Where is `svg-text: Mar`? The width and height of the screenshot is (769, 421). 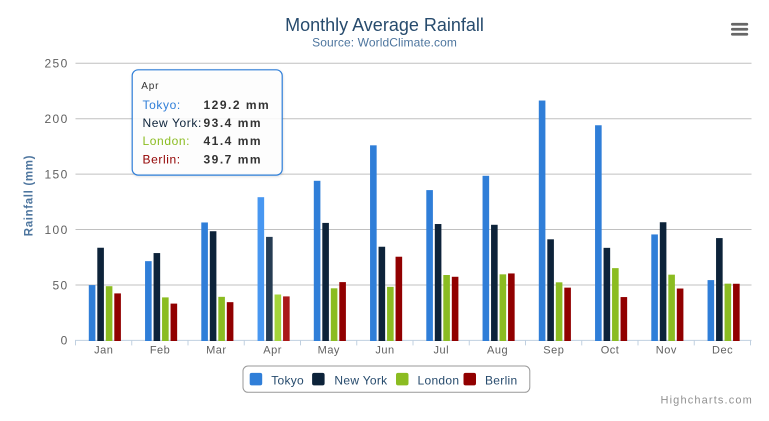
svg-text: Mar is located at coordinates (216, 351).